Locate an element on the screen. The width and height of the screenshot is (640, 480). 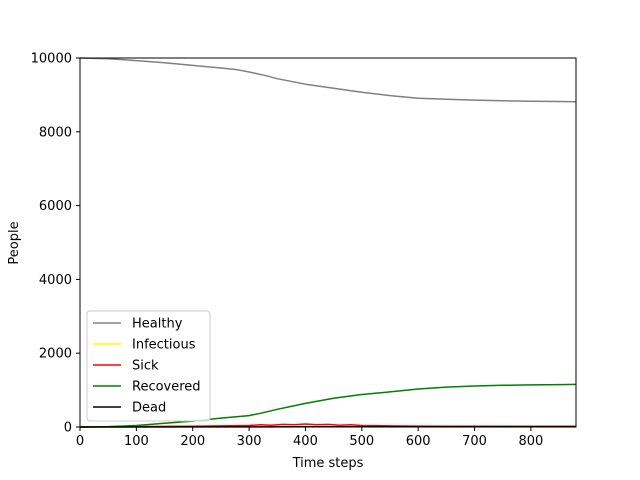
legend-box is located at coordinates (148, 366).